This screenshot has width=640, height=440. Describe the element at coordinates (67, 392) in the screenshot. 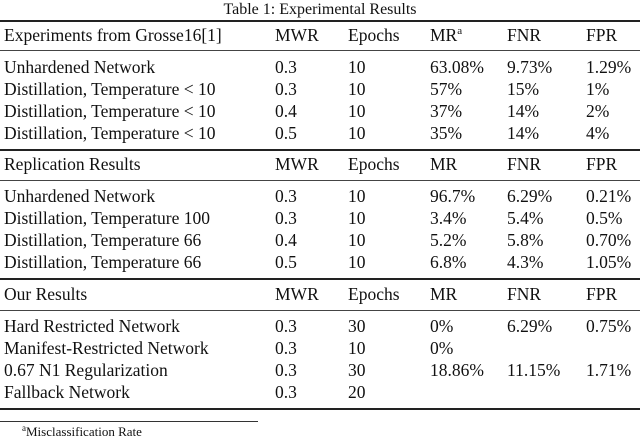

I see `cell-experiment: Fallback Network` at that location.